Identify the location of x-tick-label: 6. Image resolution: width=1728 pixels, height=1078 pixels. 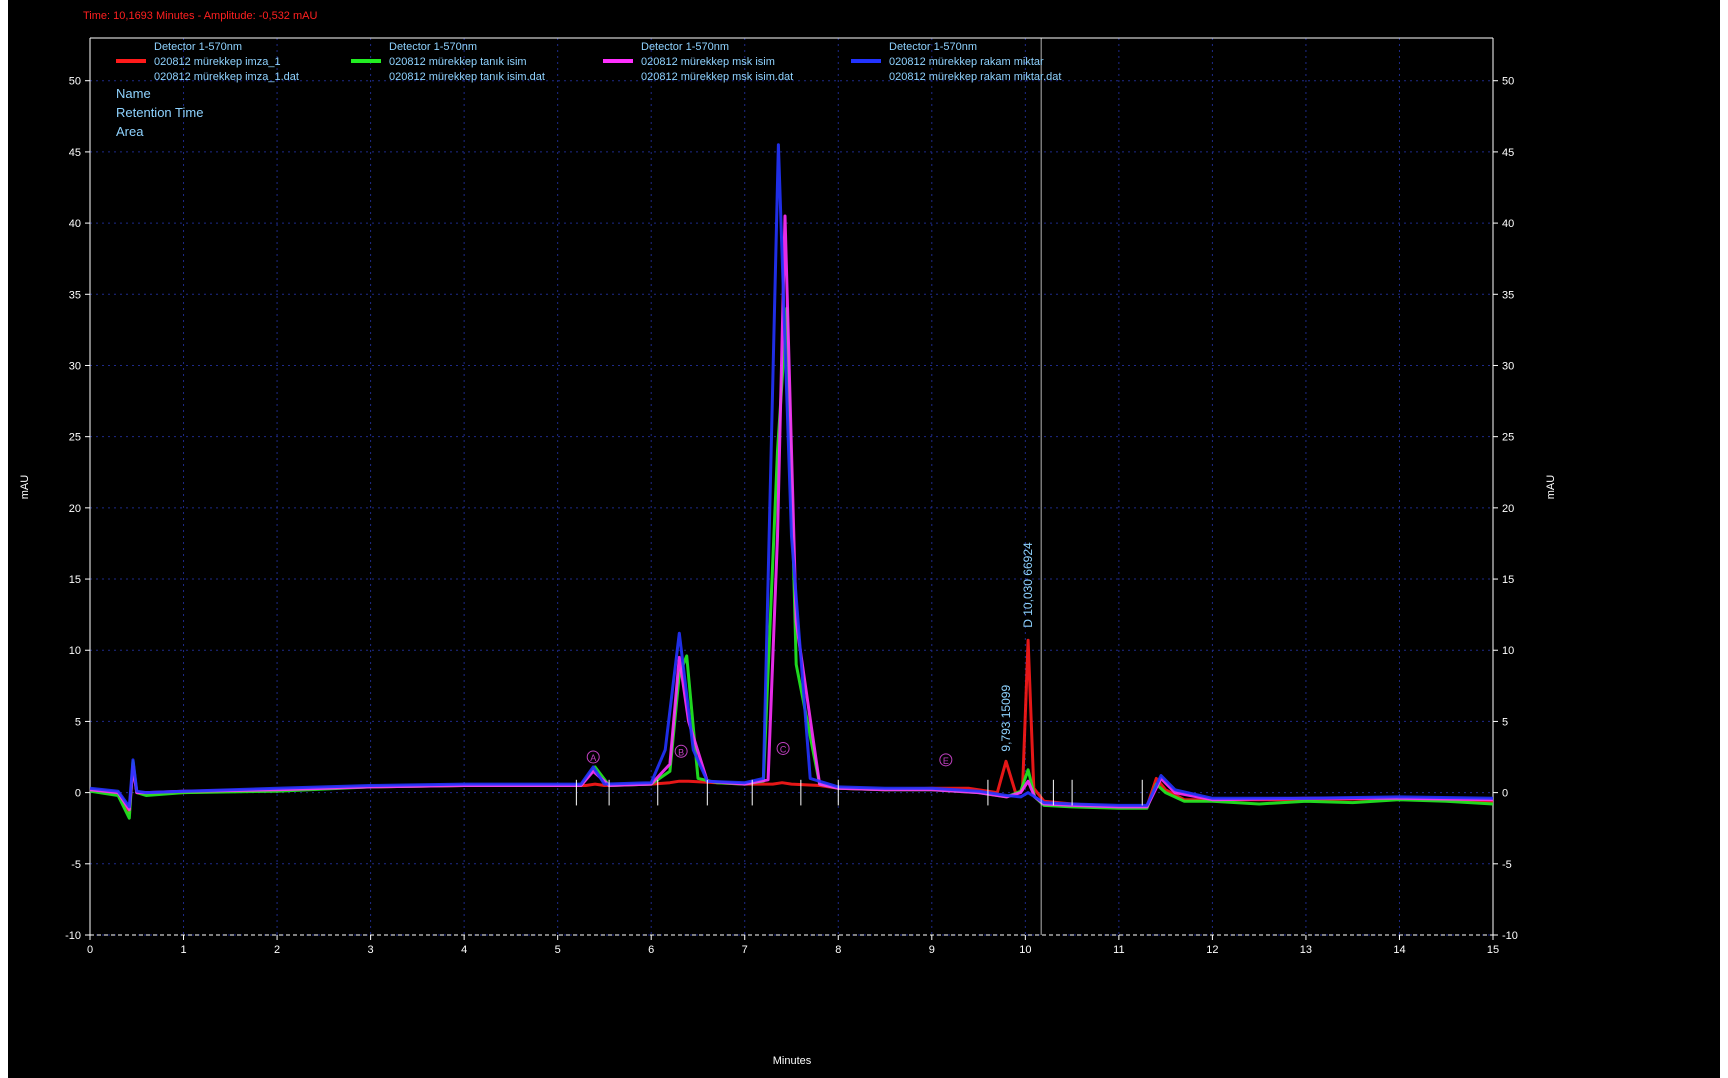
(651, 950).